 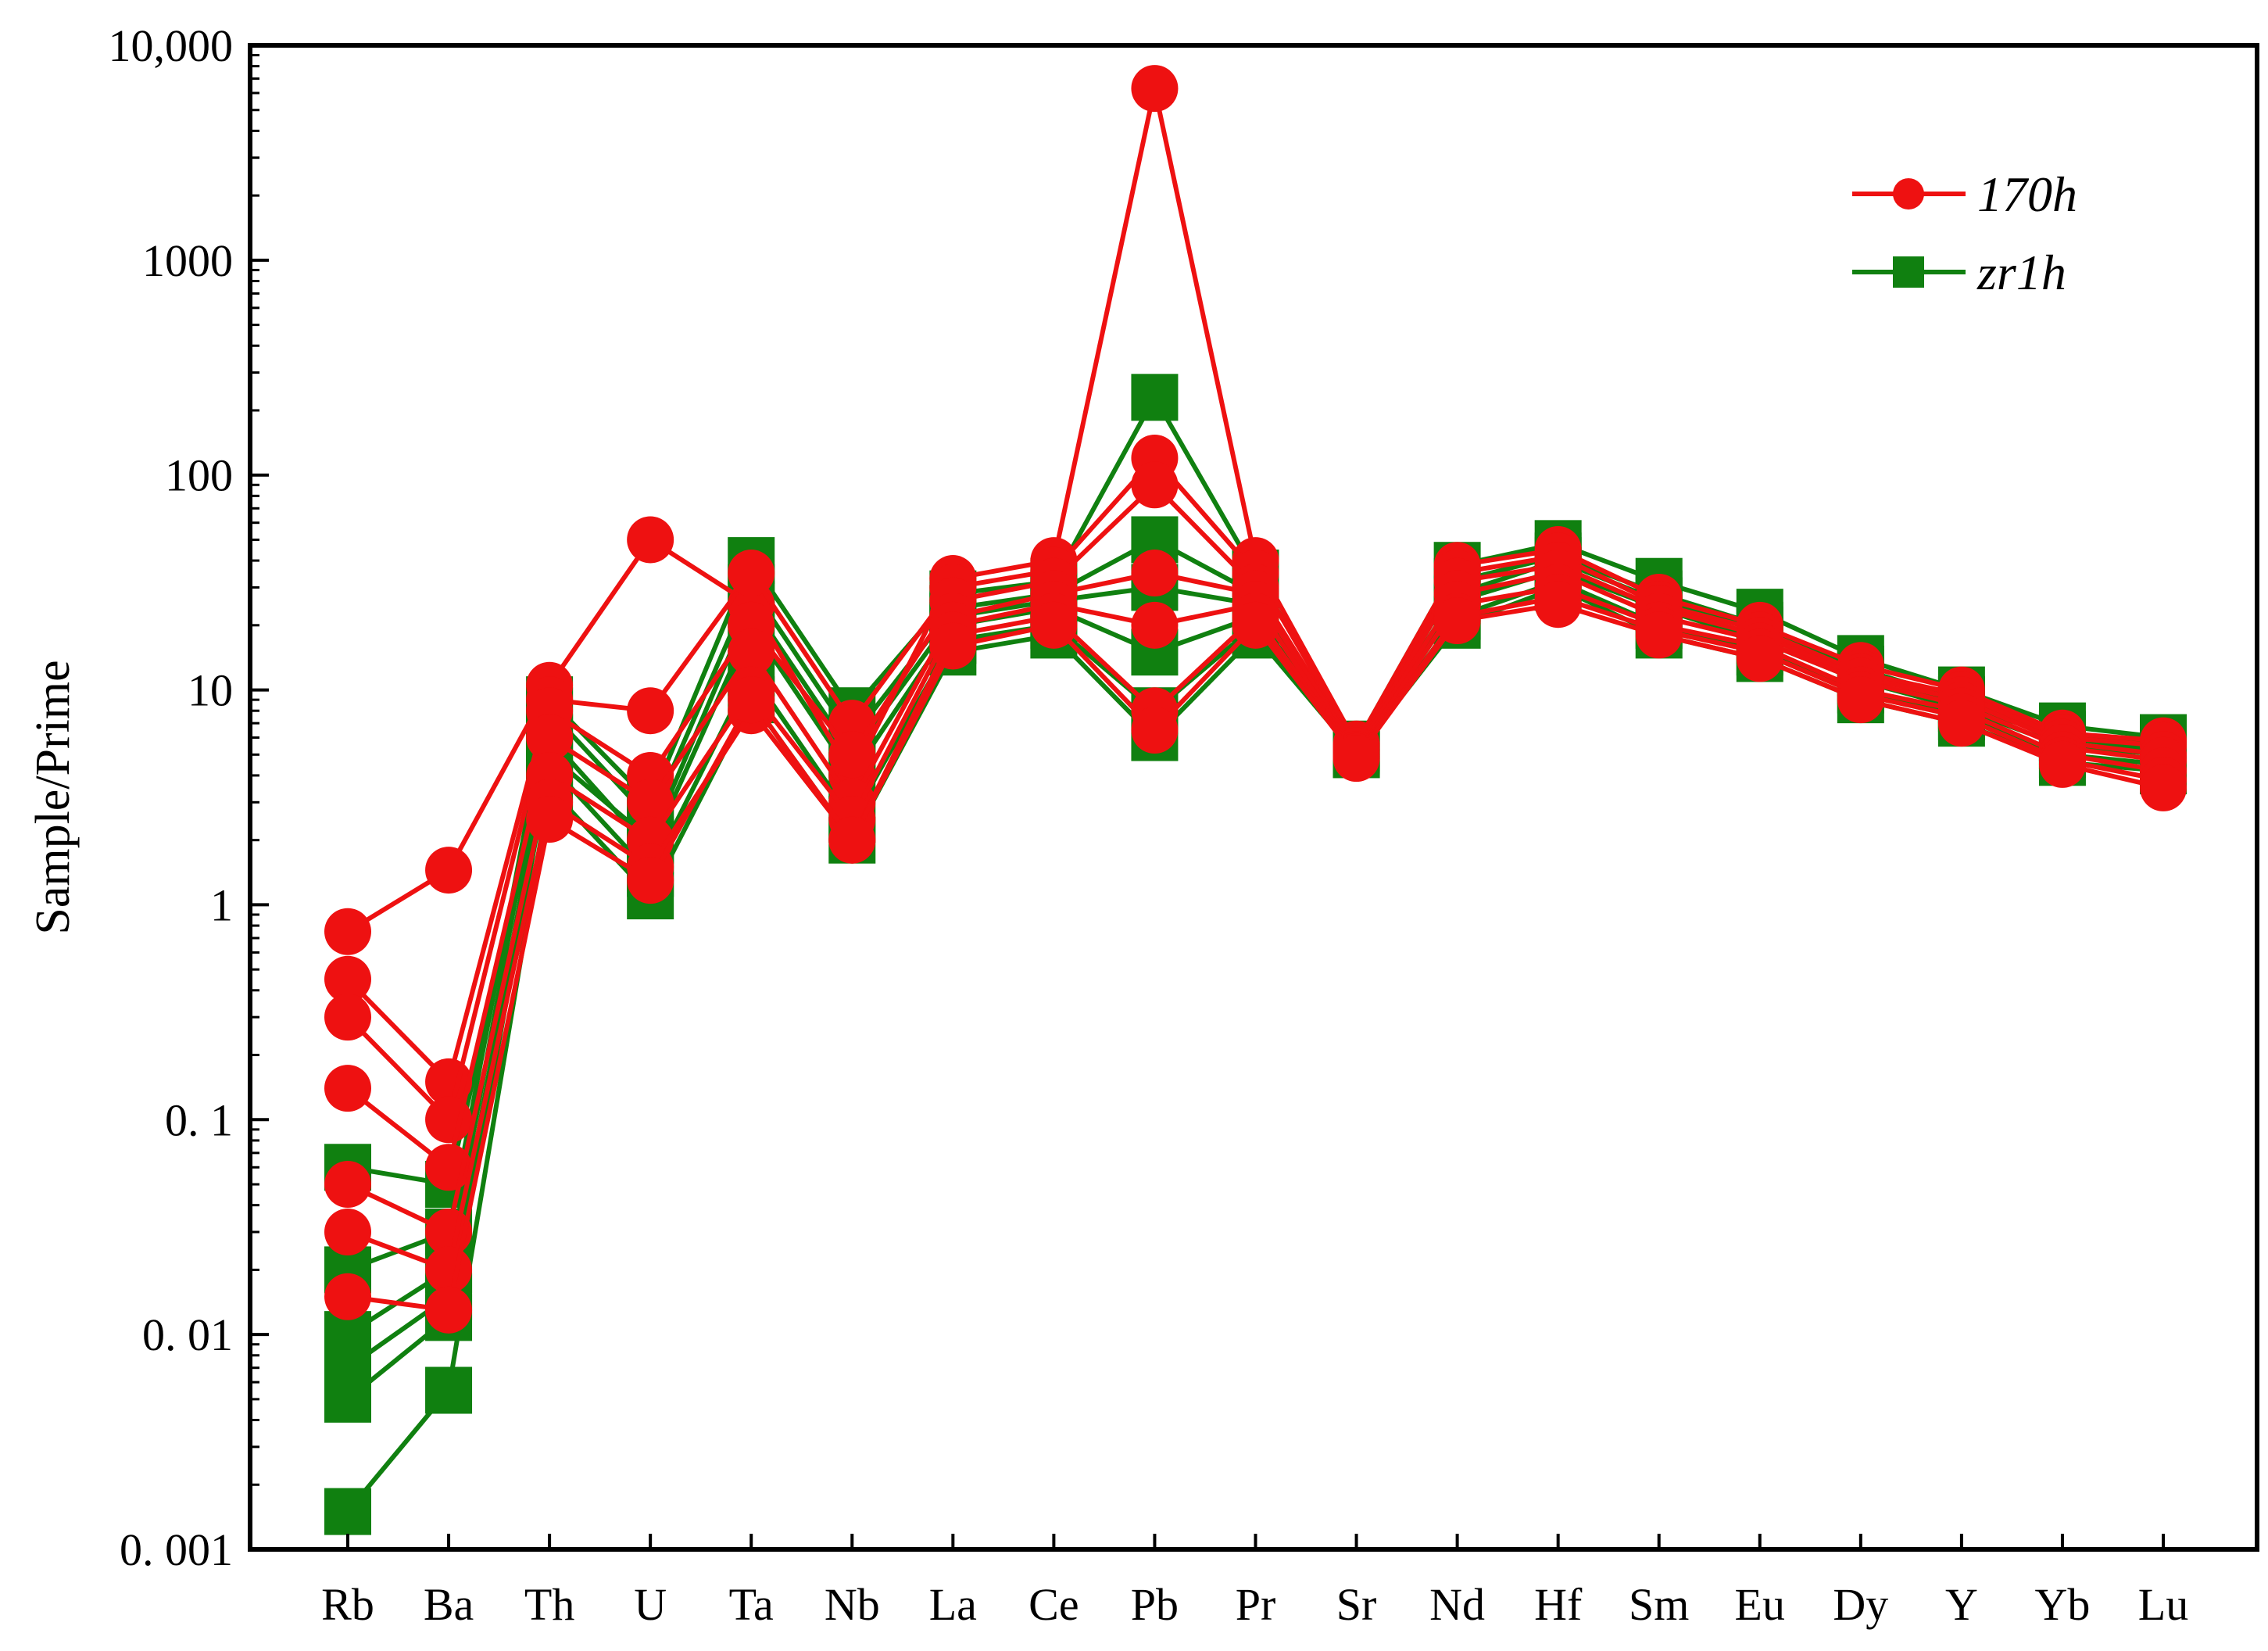 What do you see at coordinates (1155, 1604) in the screenshot?
I see `x-tick-label-pb: Pb` at bounding box center [1155, 1604].